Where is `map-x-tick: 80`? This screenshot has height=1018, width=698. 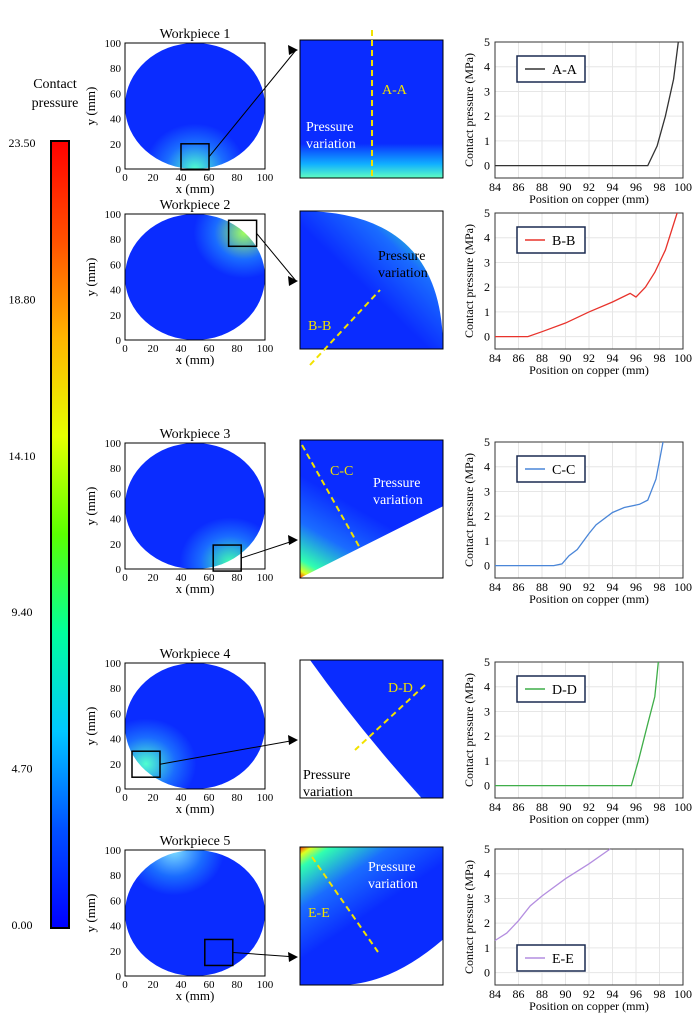 map-x-tick: 80 is located at coordinates (238, 798).